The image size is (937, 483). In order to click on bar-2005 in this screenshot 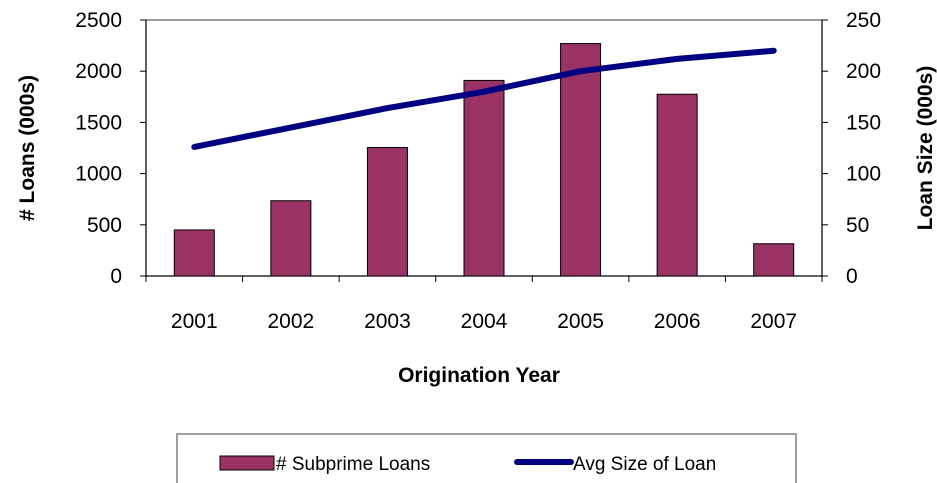, I will do `click(581, 160)`.